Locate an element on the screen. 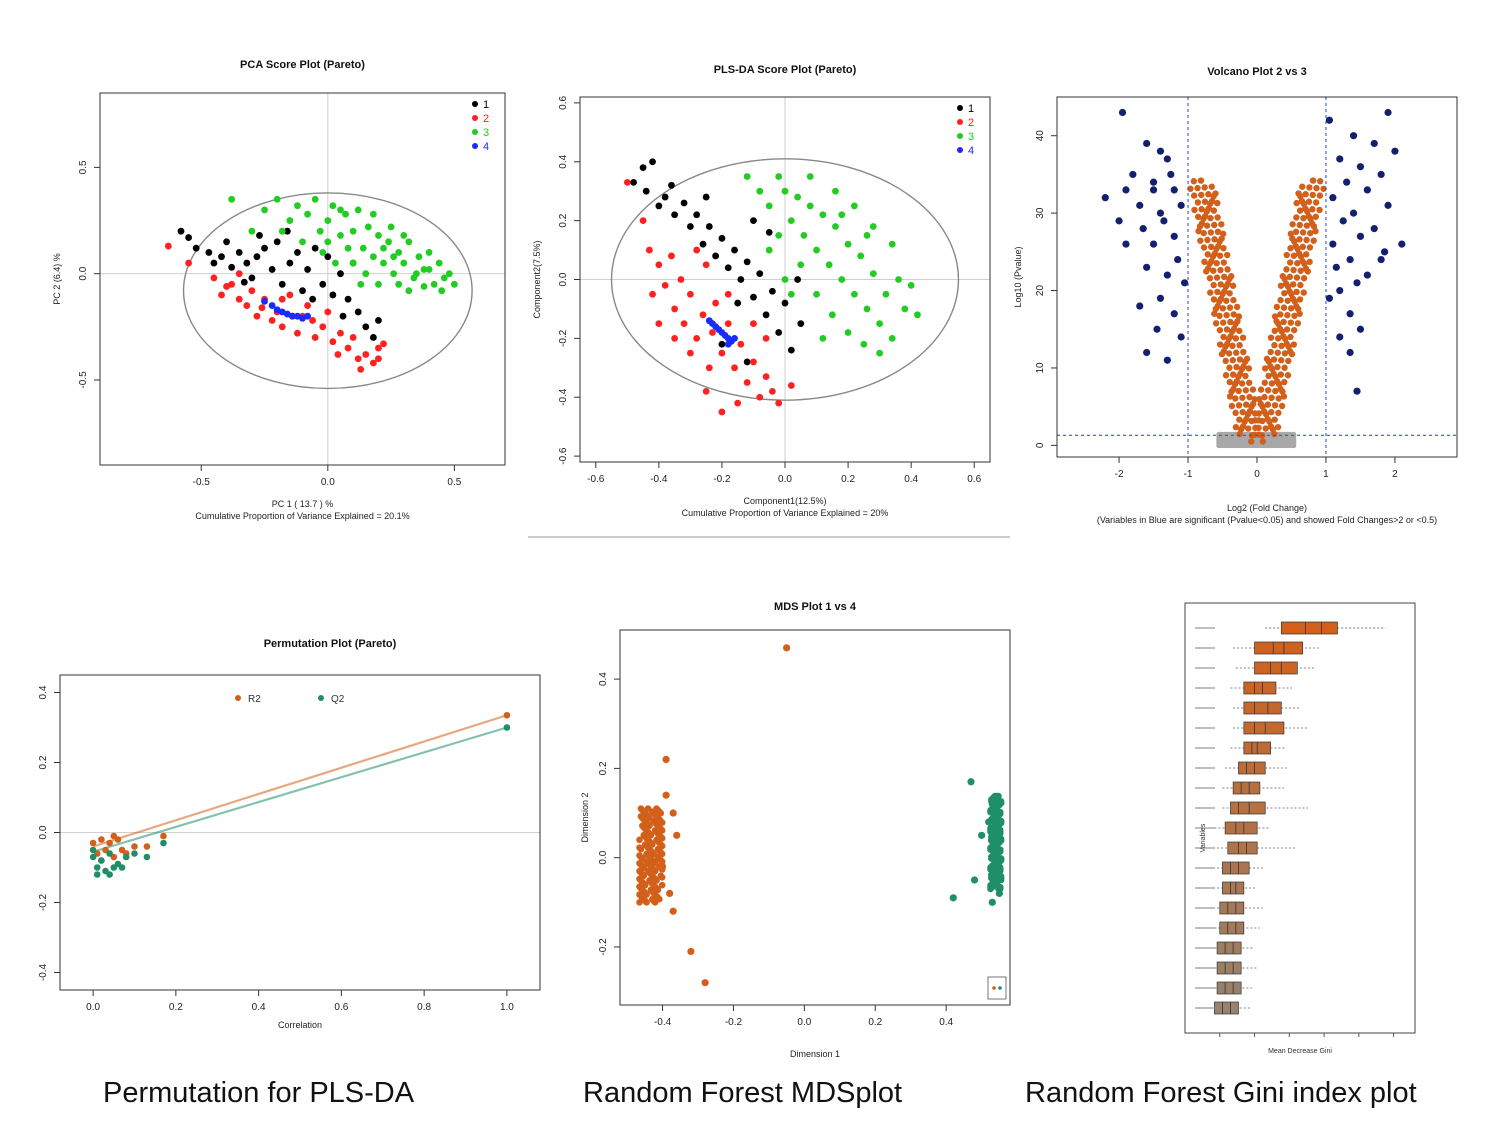  x-tick-label: -0.4 is located at coordinates (663, 1022).